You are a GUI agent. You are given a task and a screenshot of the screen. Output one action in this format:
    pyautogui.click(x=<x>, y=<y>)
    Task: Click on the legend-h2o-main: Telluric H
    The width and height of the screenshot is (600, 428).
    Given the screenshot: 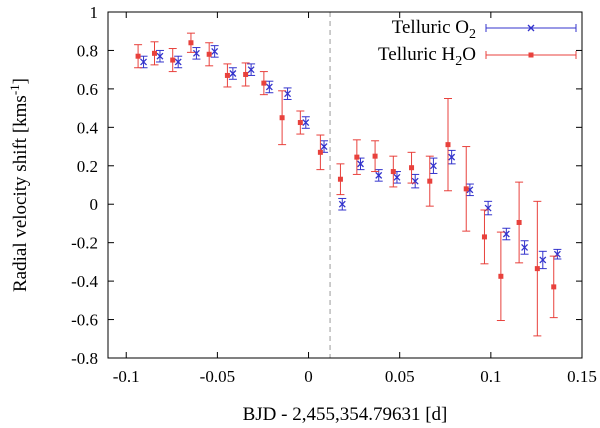 What is the action you would take?
    pyautogui.click(x=417, y=54)
    